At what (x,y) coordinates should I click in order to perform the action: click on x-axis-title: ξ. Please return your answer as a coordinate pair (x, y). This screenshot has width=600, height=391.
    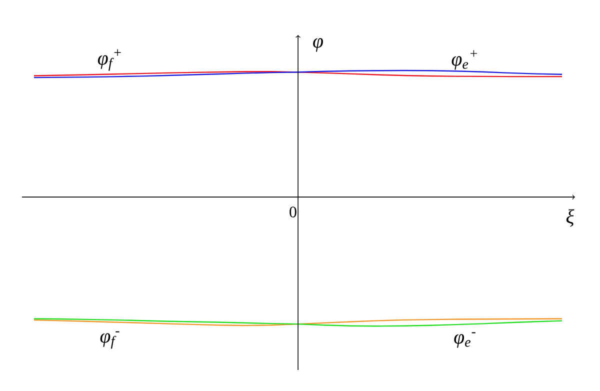
    Looking at the image, I should click on (570, 218).